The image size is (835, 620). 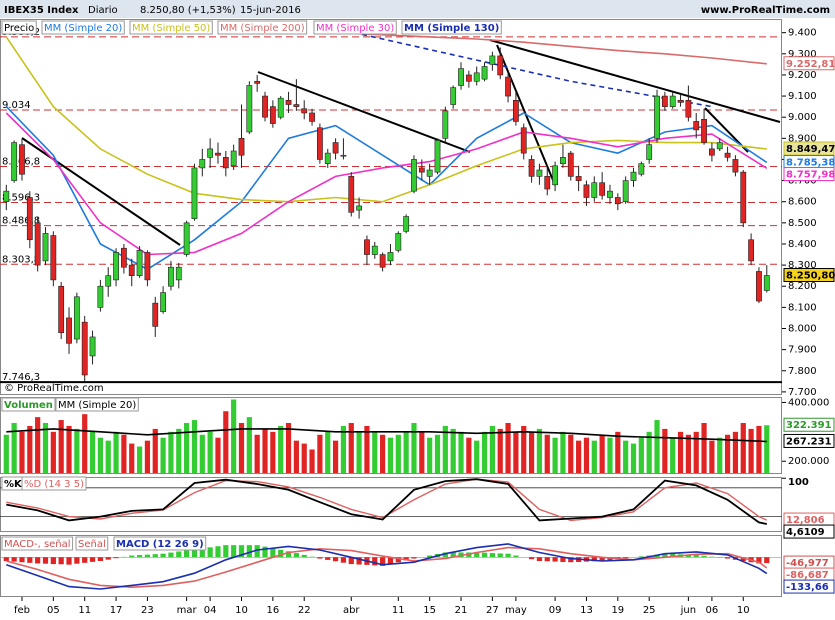 What do you see at coordinates (188, 10) in the screenshot?
I see `header-last: 8.250,80 (+1,53%)` at bounding box center [188, 10].